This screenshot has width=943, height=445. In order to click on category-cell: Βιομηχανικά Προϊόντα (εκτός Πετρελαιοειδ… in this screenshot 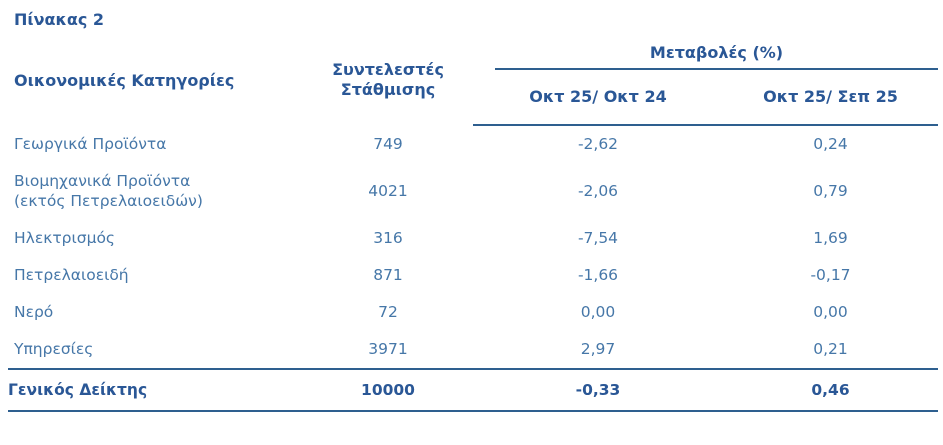, I will do `click(108, 190)`.